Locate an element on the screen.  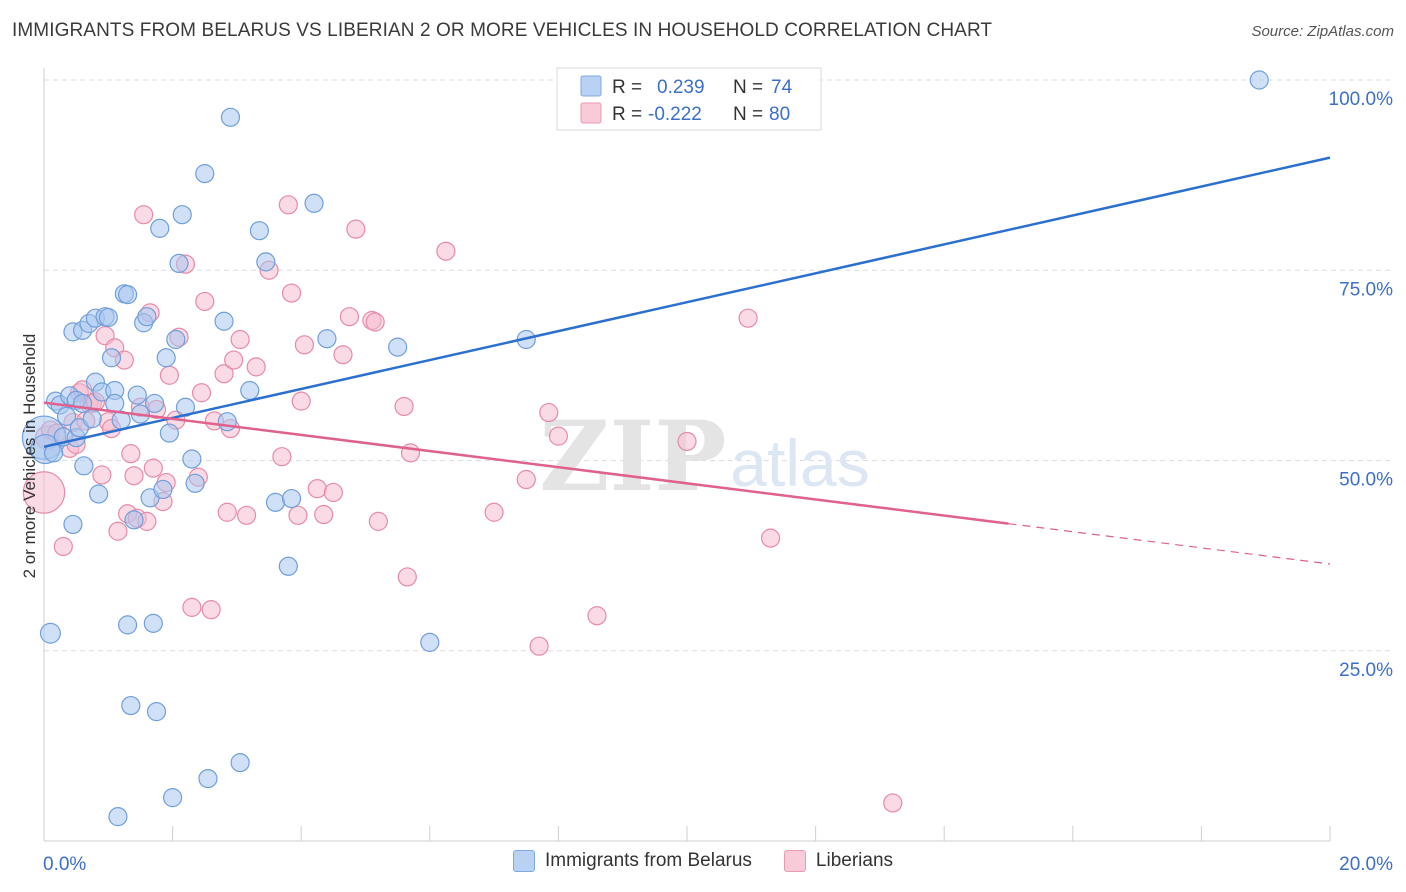
chart-source: Source: ZipAtlas.com is located at coordinates (1322, 31).